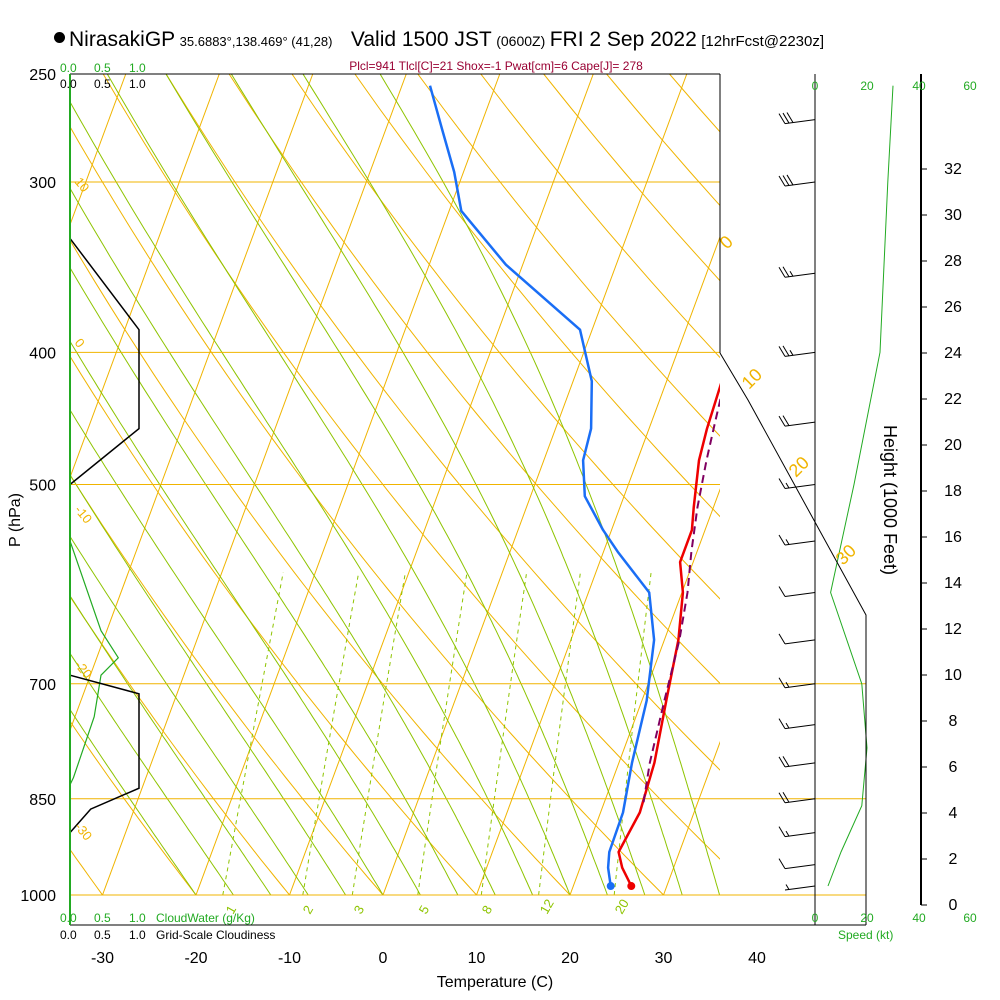  I want to click on cw-tick-bot-1: 0.5, so click(102, 918).